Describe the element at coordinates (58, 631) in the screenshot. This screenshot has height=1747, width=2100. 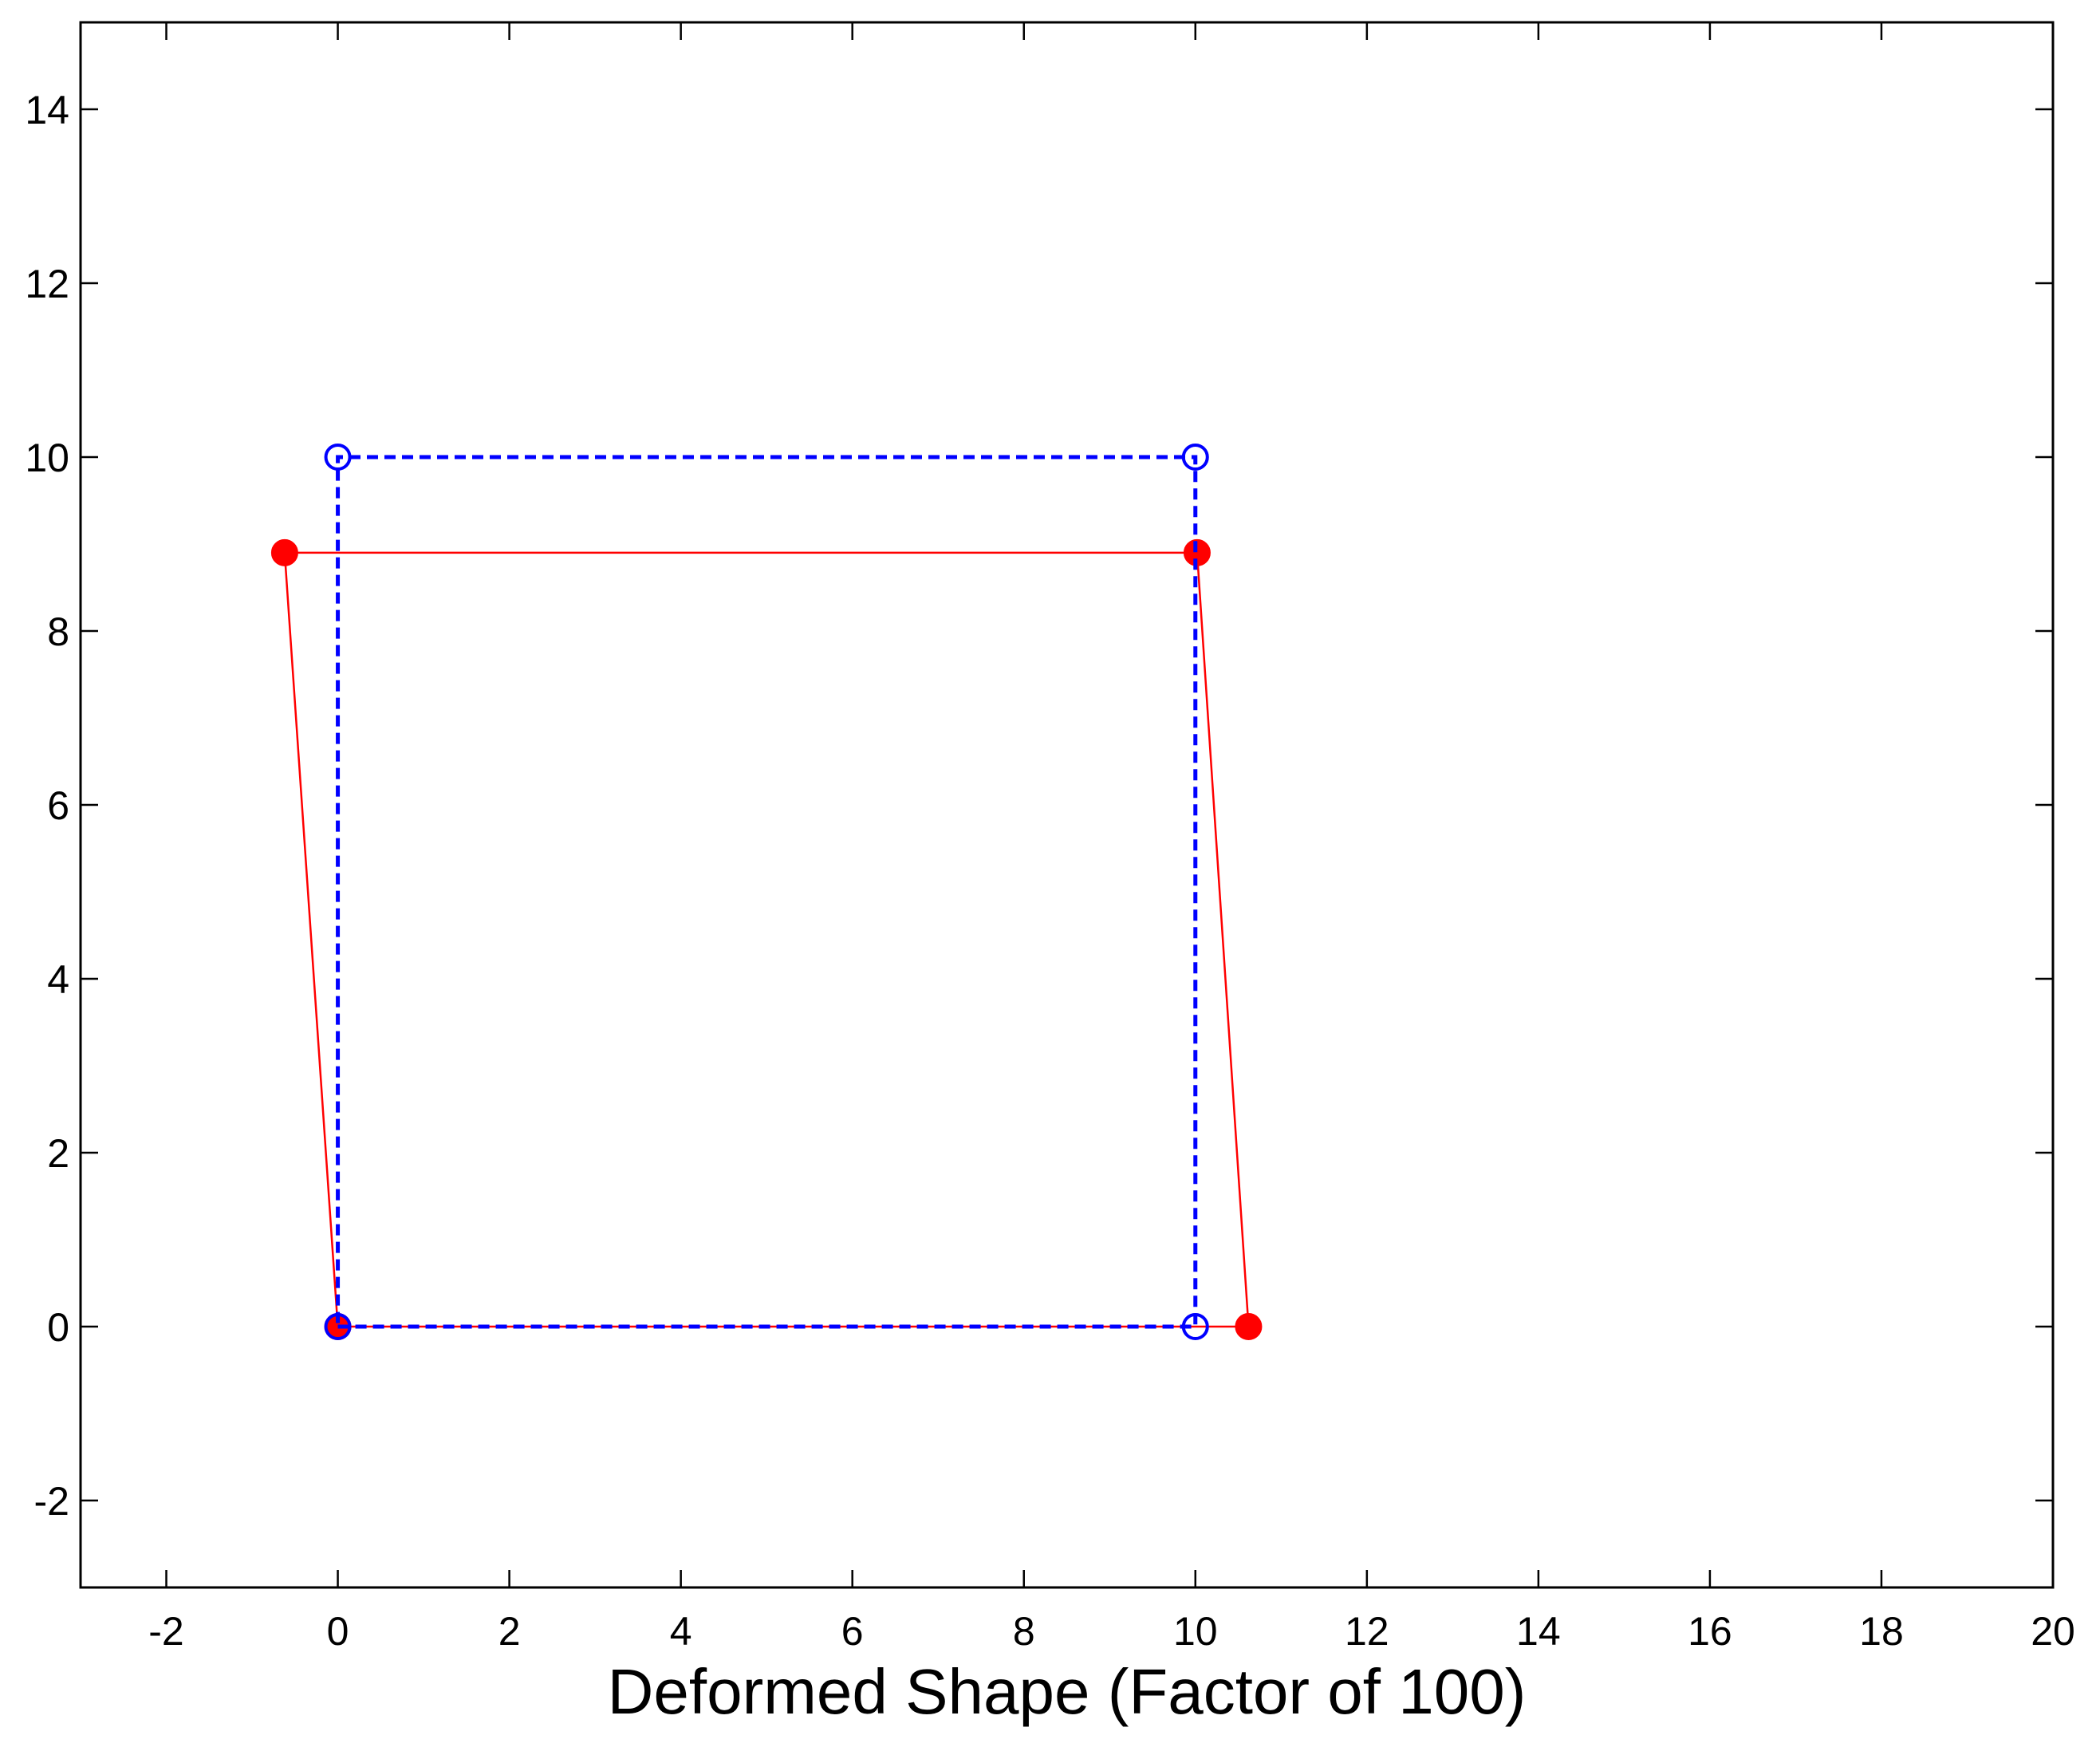
I see `y-tick-label: 8` at that location.